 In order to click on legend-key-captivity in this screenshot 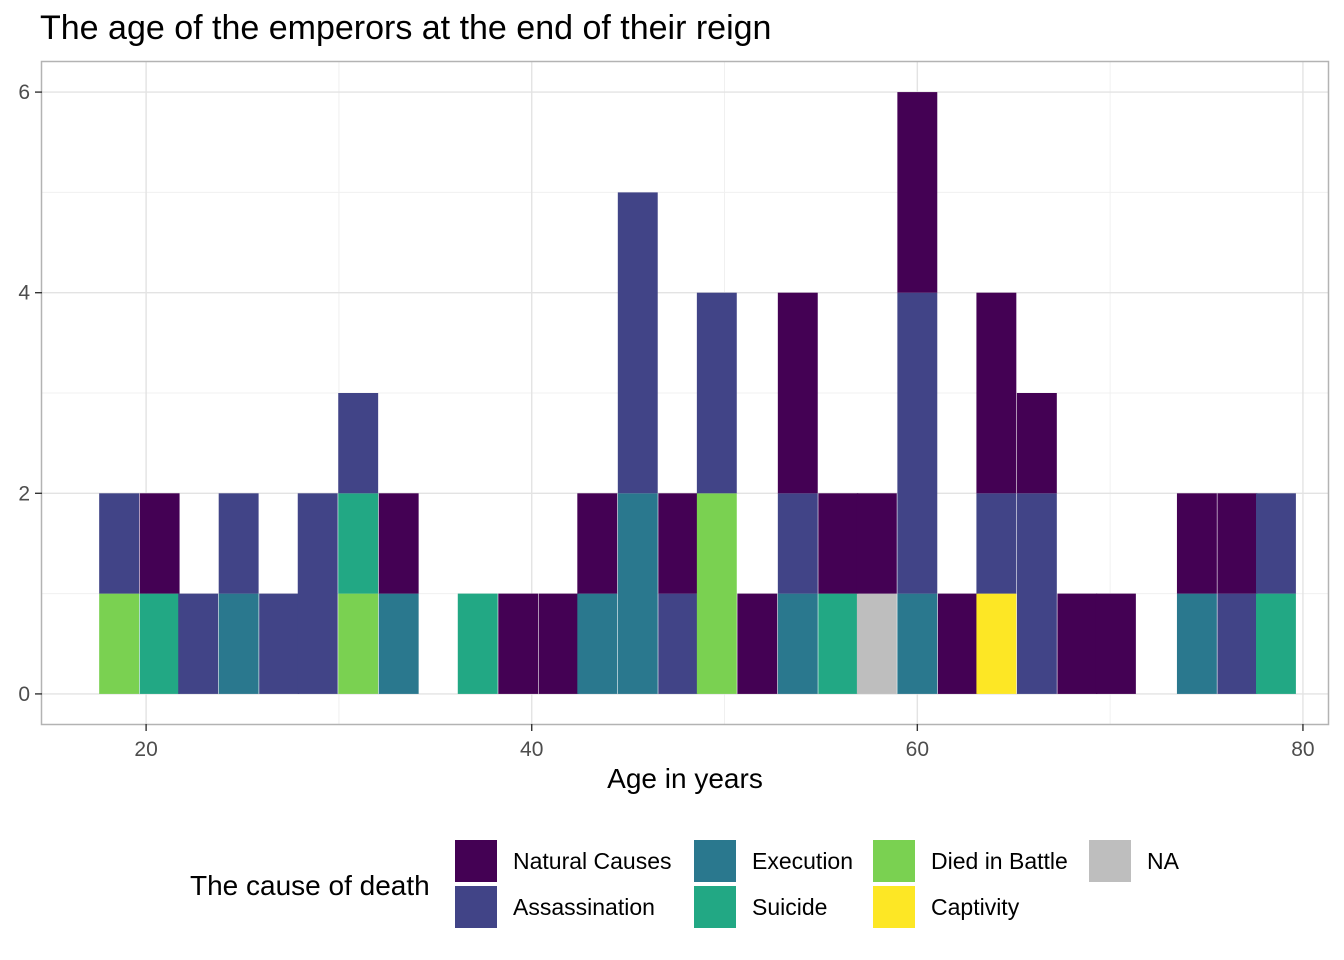, I will do `click(894, 907)`.